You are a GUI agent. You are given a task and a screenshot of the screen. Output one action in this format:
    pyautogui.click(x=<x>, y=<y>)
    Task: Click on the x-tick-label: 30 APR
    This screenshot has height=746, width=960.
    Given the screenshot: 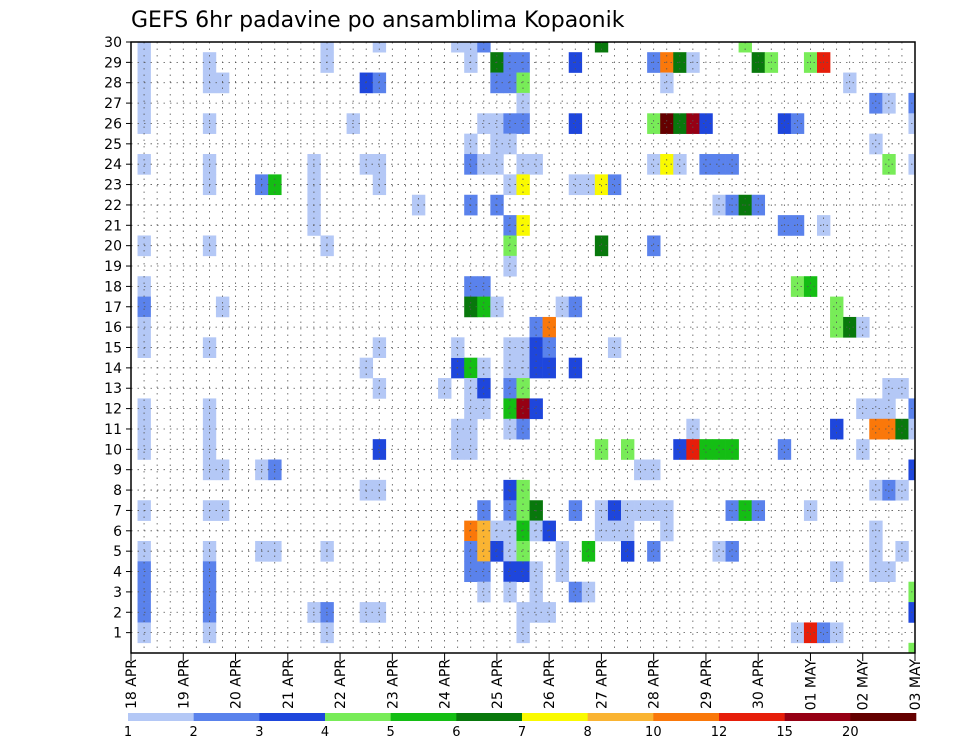 What is the action you would take?
    pyautogui.click(x=759, y=684)
    